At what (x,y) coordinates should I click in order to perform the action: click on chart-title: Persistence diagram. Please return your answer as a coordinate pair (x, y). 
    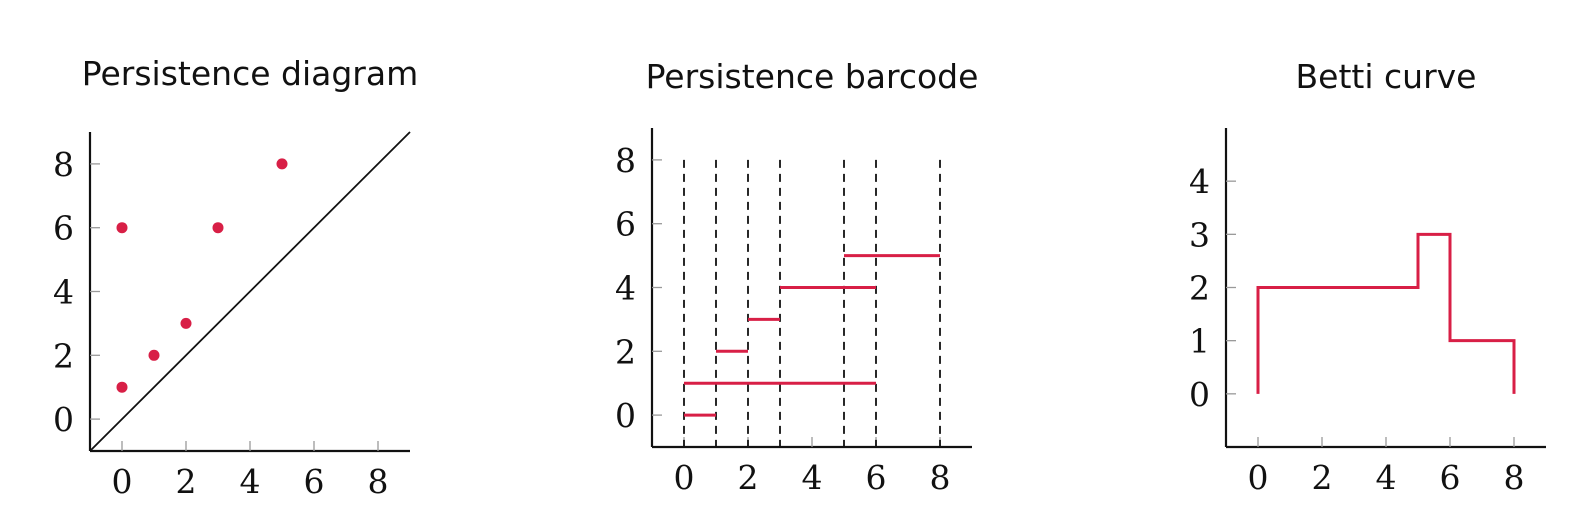
    Looking at the image, I should click on (250, 73).